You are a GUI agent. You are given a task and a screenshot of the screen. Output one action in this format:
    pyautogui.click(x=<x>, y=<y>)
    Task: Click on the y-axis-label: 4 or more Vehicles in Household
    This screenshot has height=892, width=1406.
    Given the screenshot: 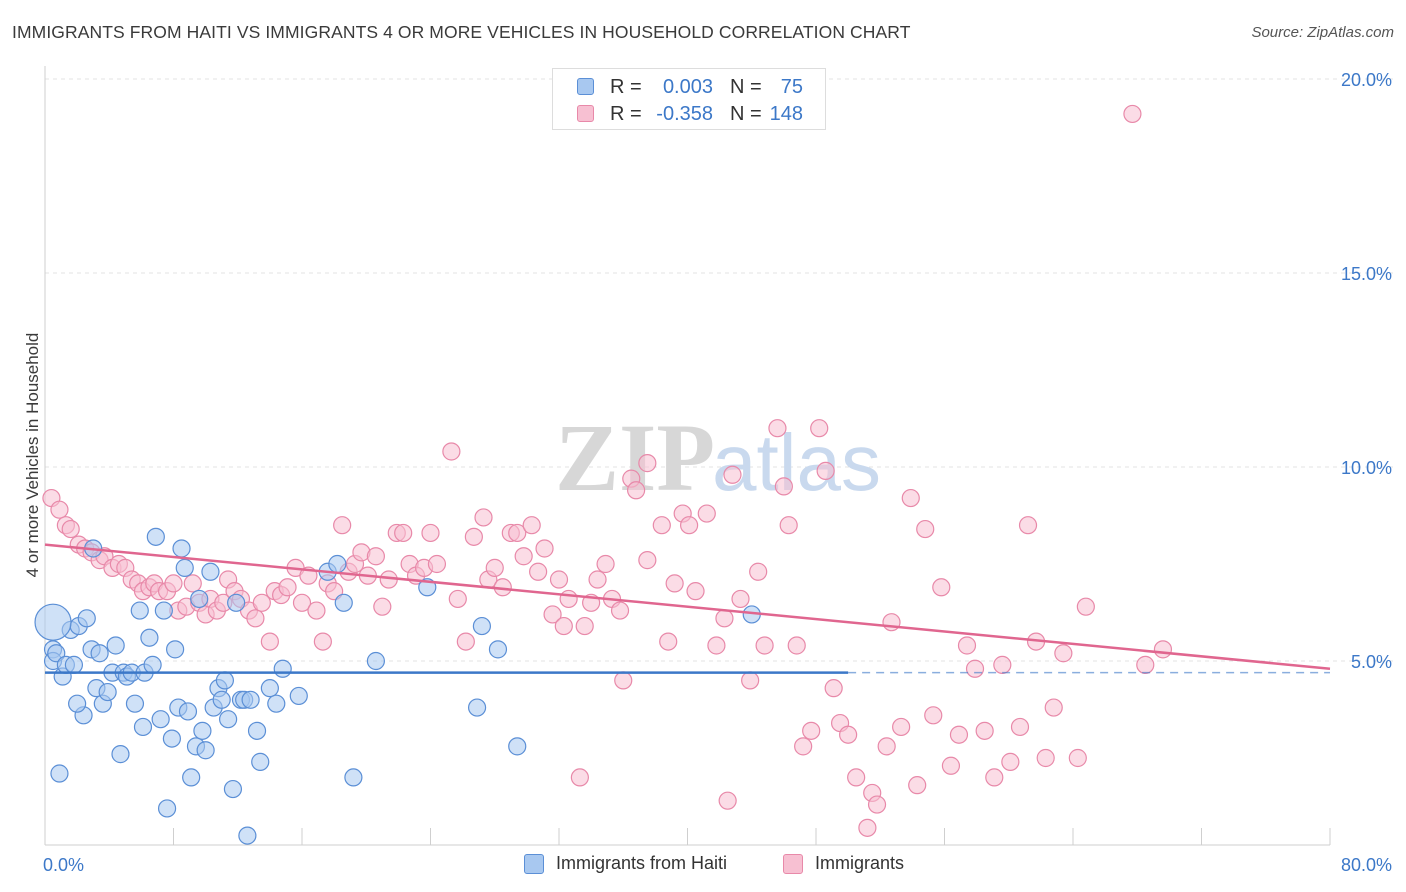 What is the action you would take?
    pyautogui.click(x=32, y=455)
    